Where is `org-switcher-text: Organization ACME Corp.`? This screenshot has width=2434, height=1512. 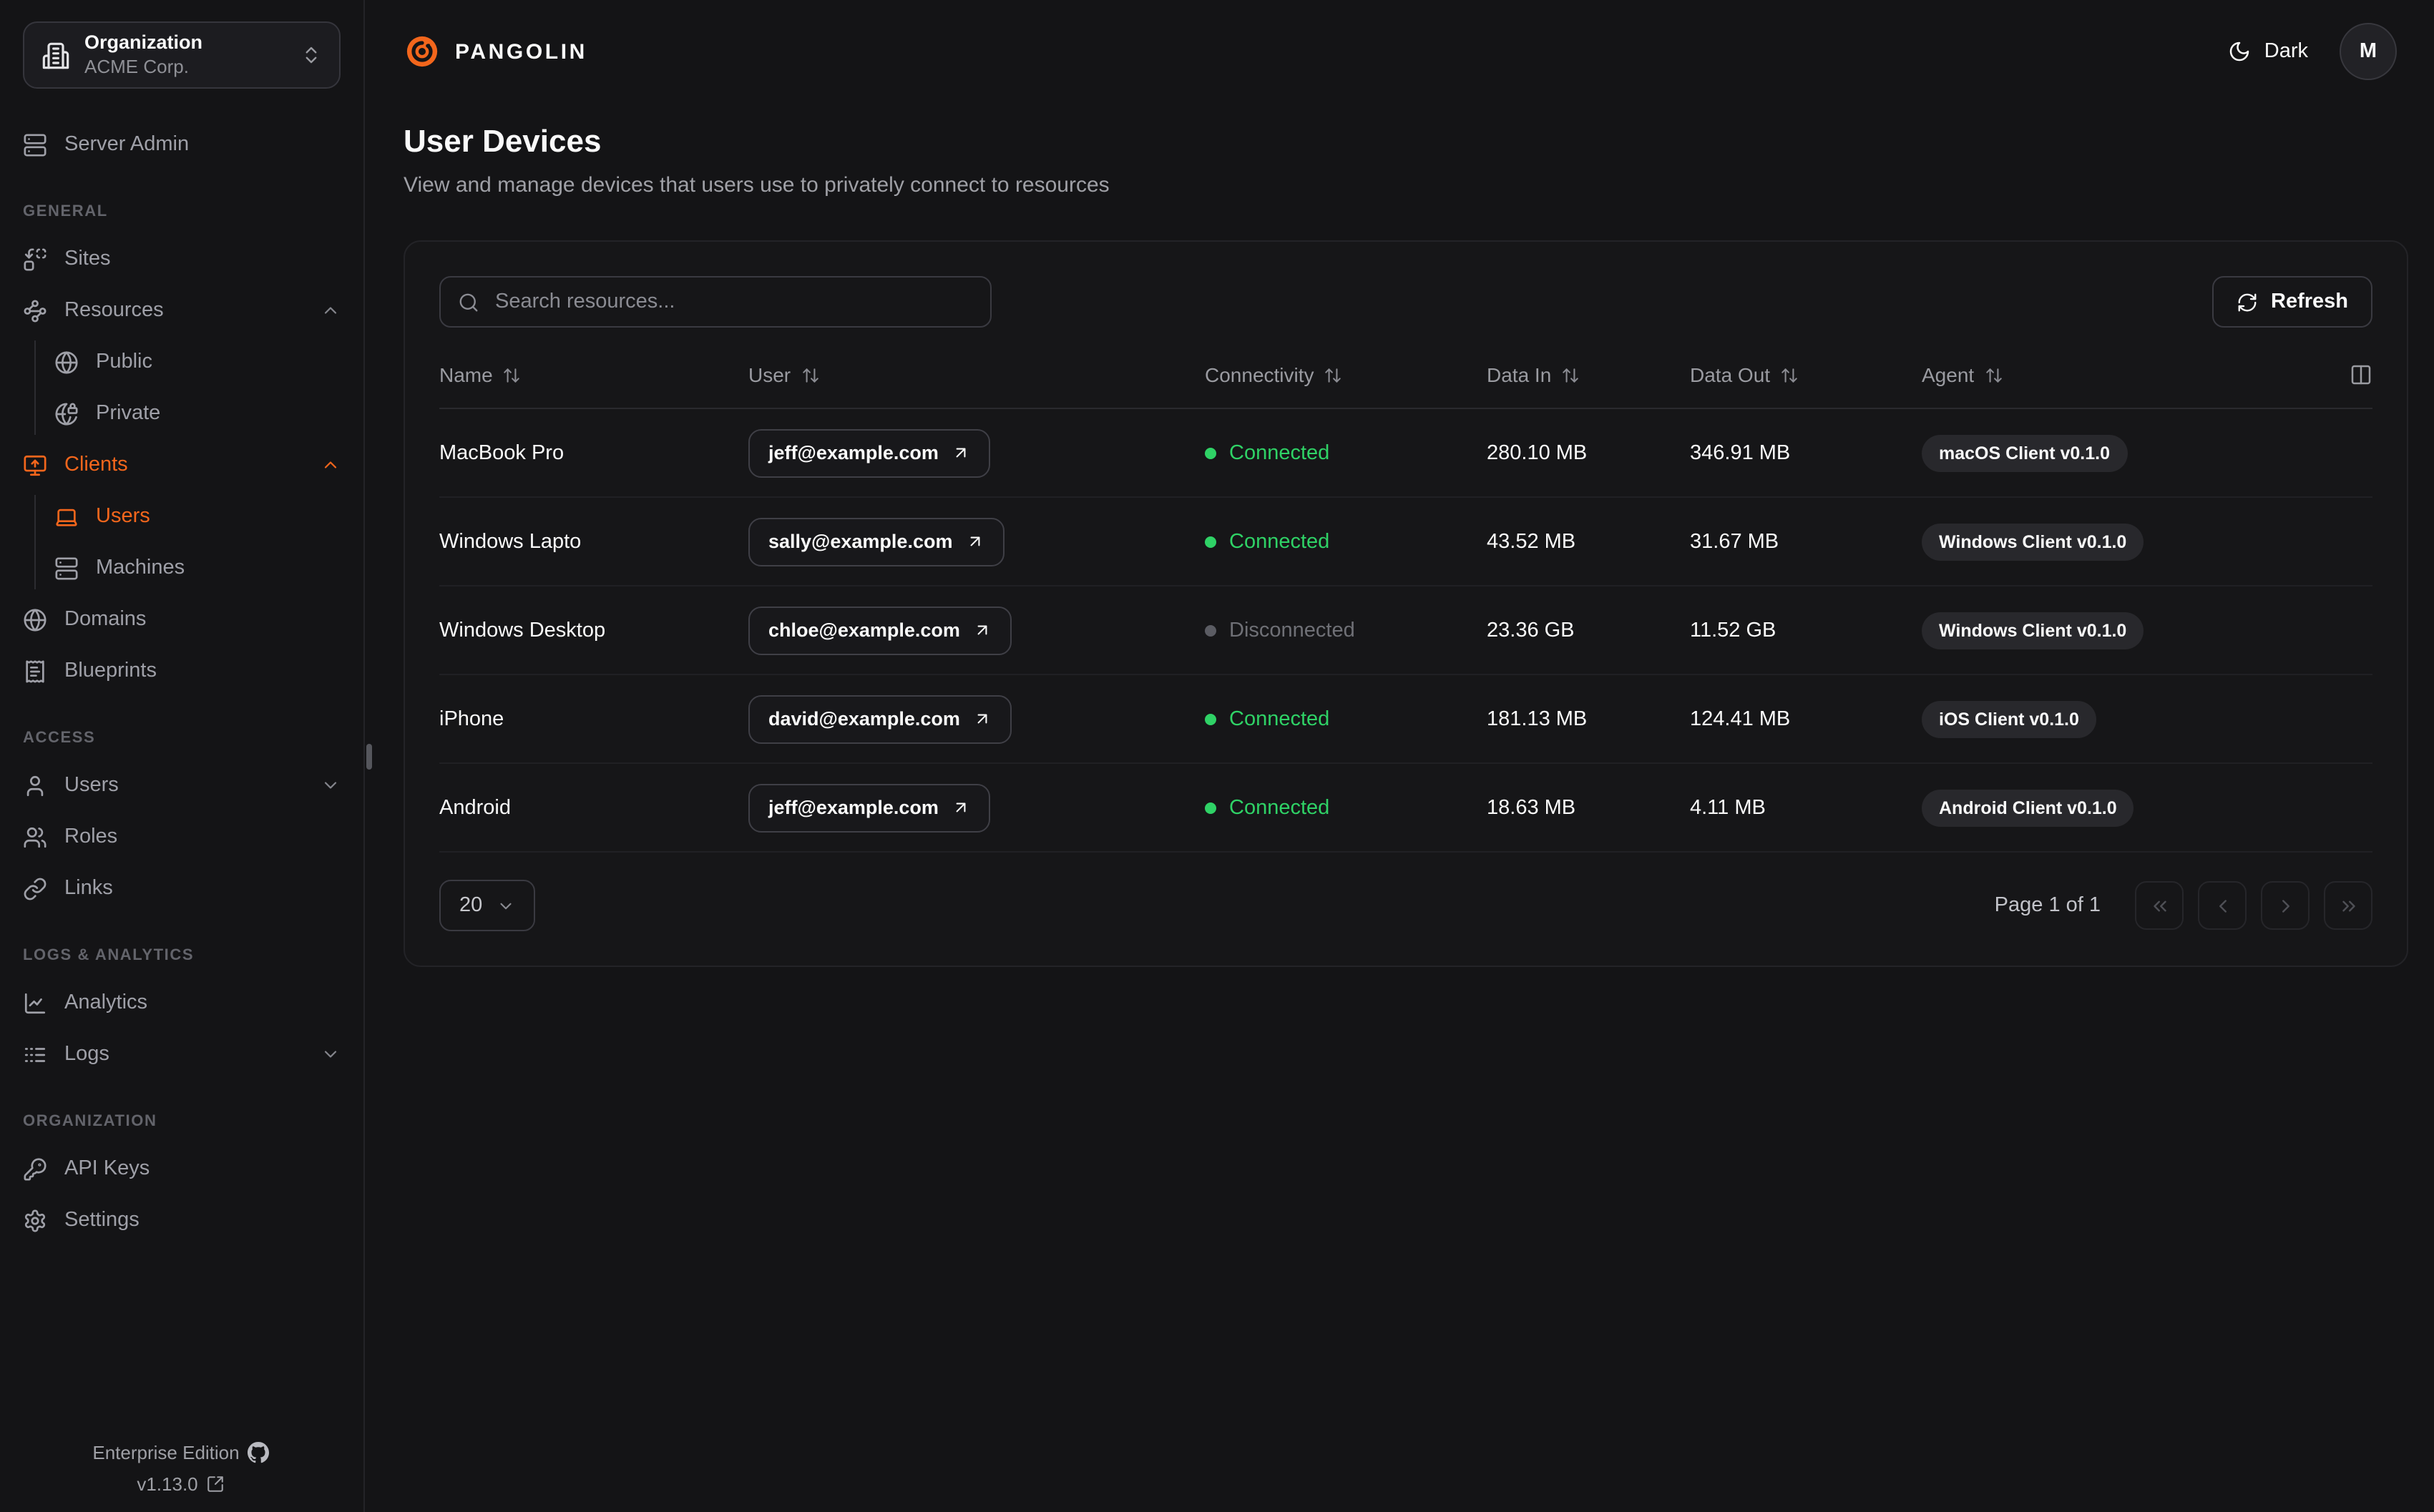 org-switcher-text: Organization ACME Corp. is located at coordinates (185, 55).